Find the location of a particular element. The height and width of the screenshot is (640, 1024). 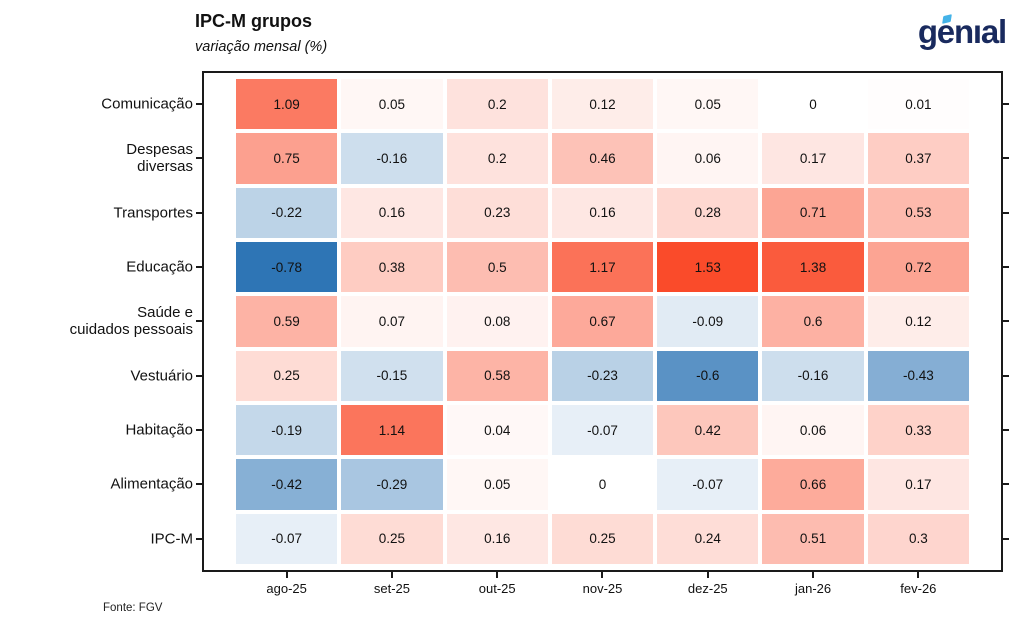

heatmap-cell: 0.01 is located at coordinates (918, 104).